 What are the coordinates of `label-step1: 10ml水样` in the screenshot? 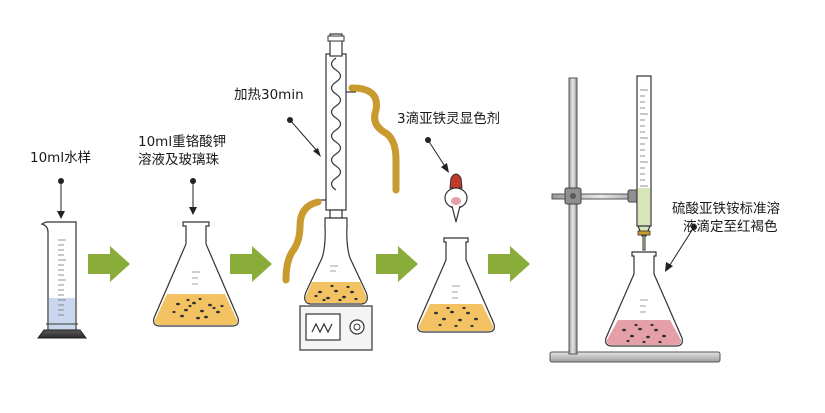 It's located at (61, 158).